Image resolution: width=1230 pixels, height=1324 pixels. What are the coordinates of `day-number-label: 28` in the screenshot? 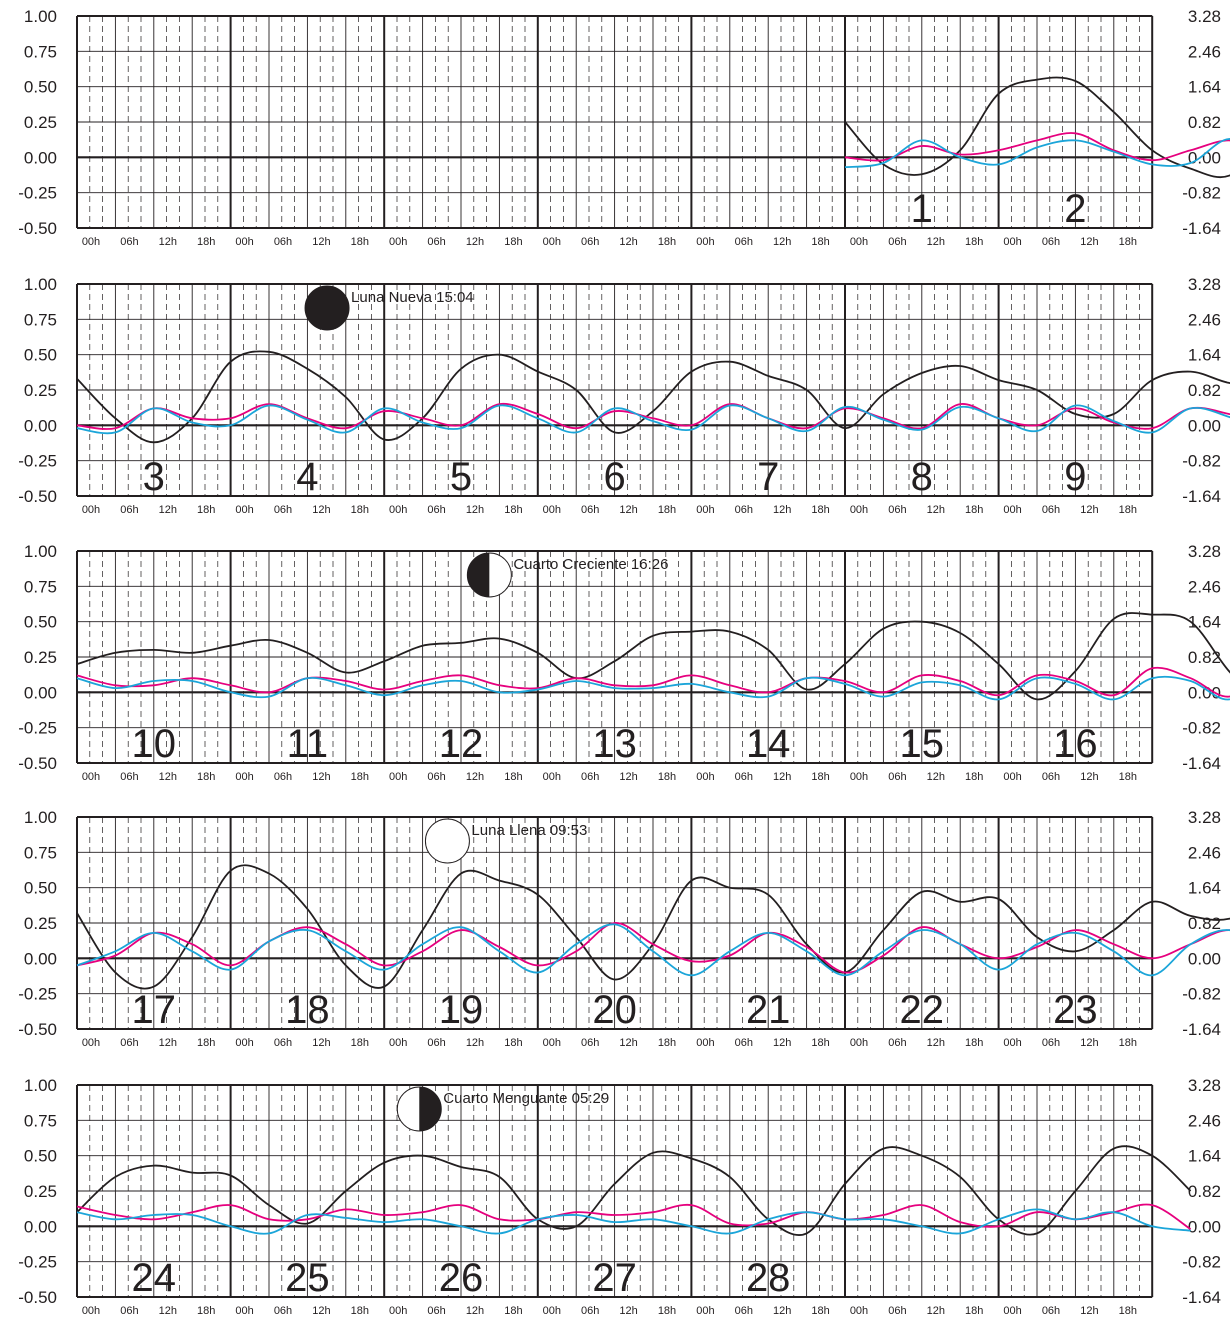 It's located at (768, 1278).